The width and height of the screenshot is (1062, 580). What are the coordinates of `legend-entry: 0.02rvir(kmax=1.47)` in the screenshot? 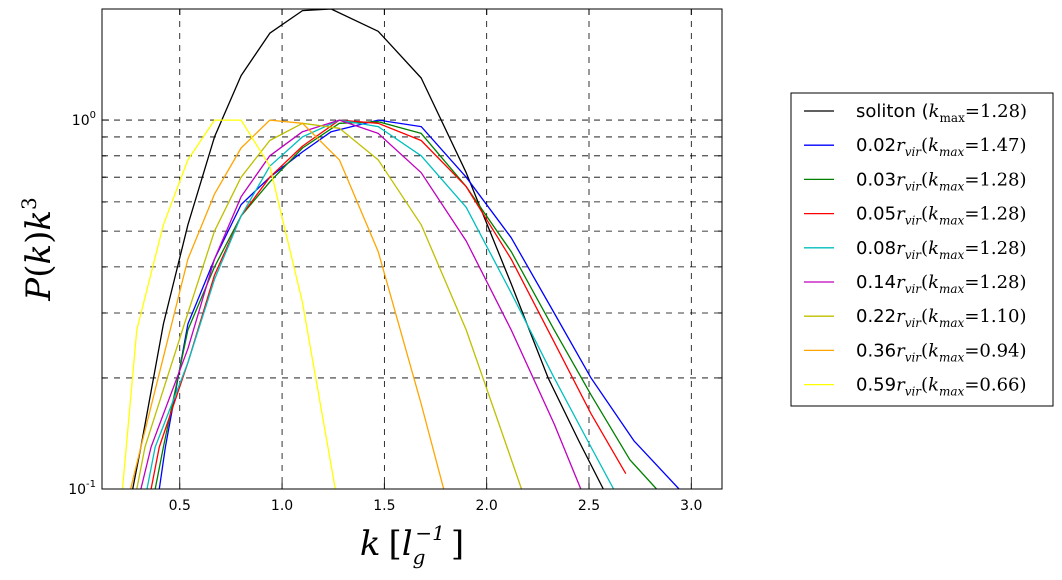 It's located at (941, 147).